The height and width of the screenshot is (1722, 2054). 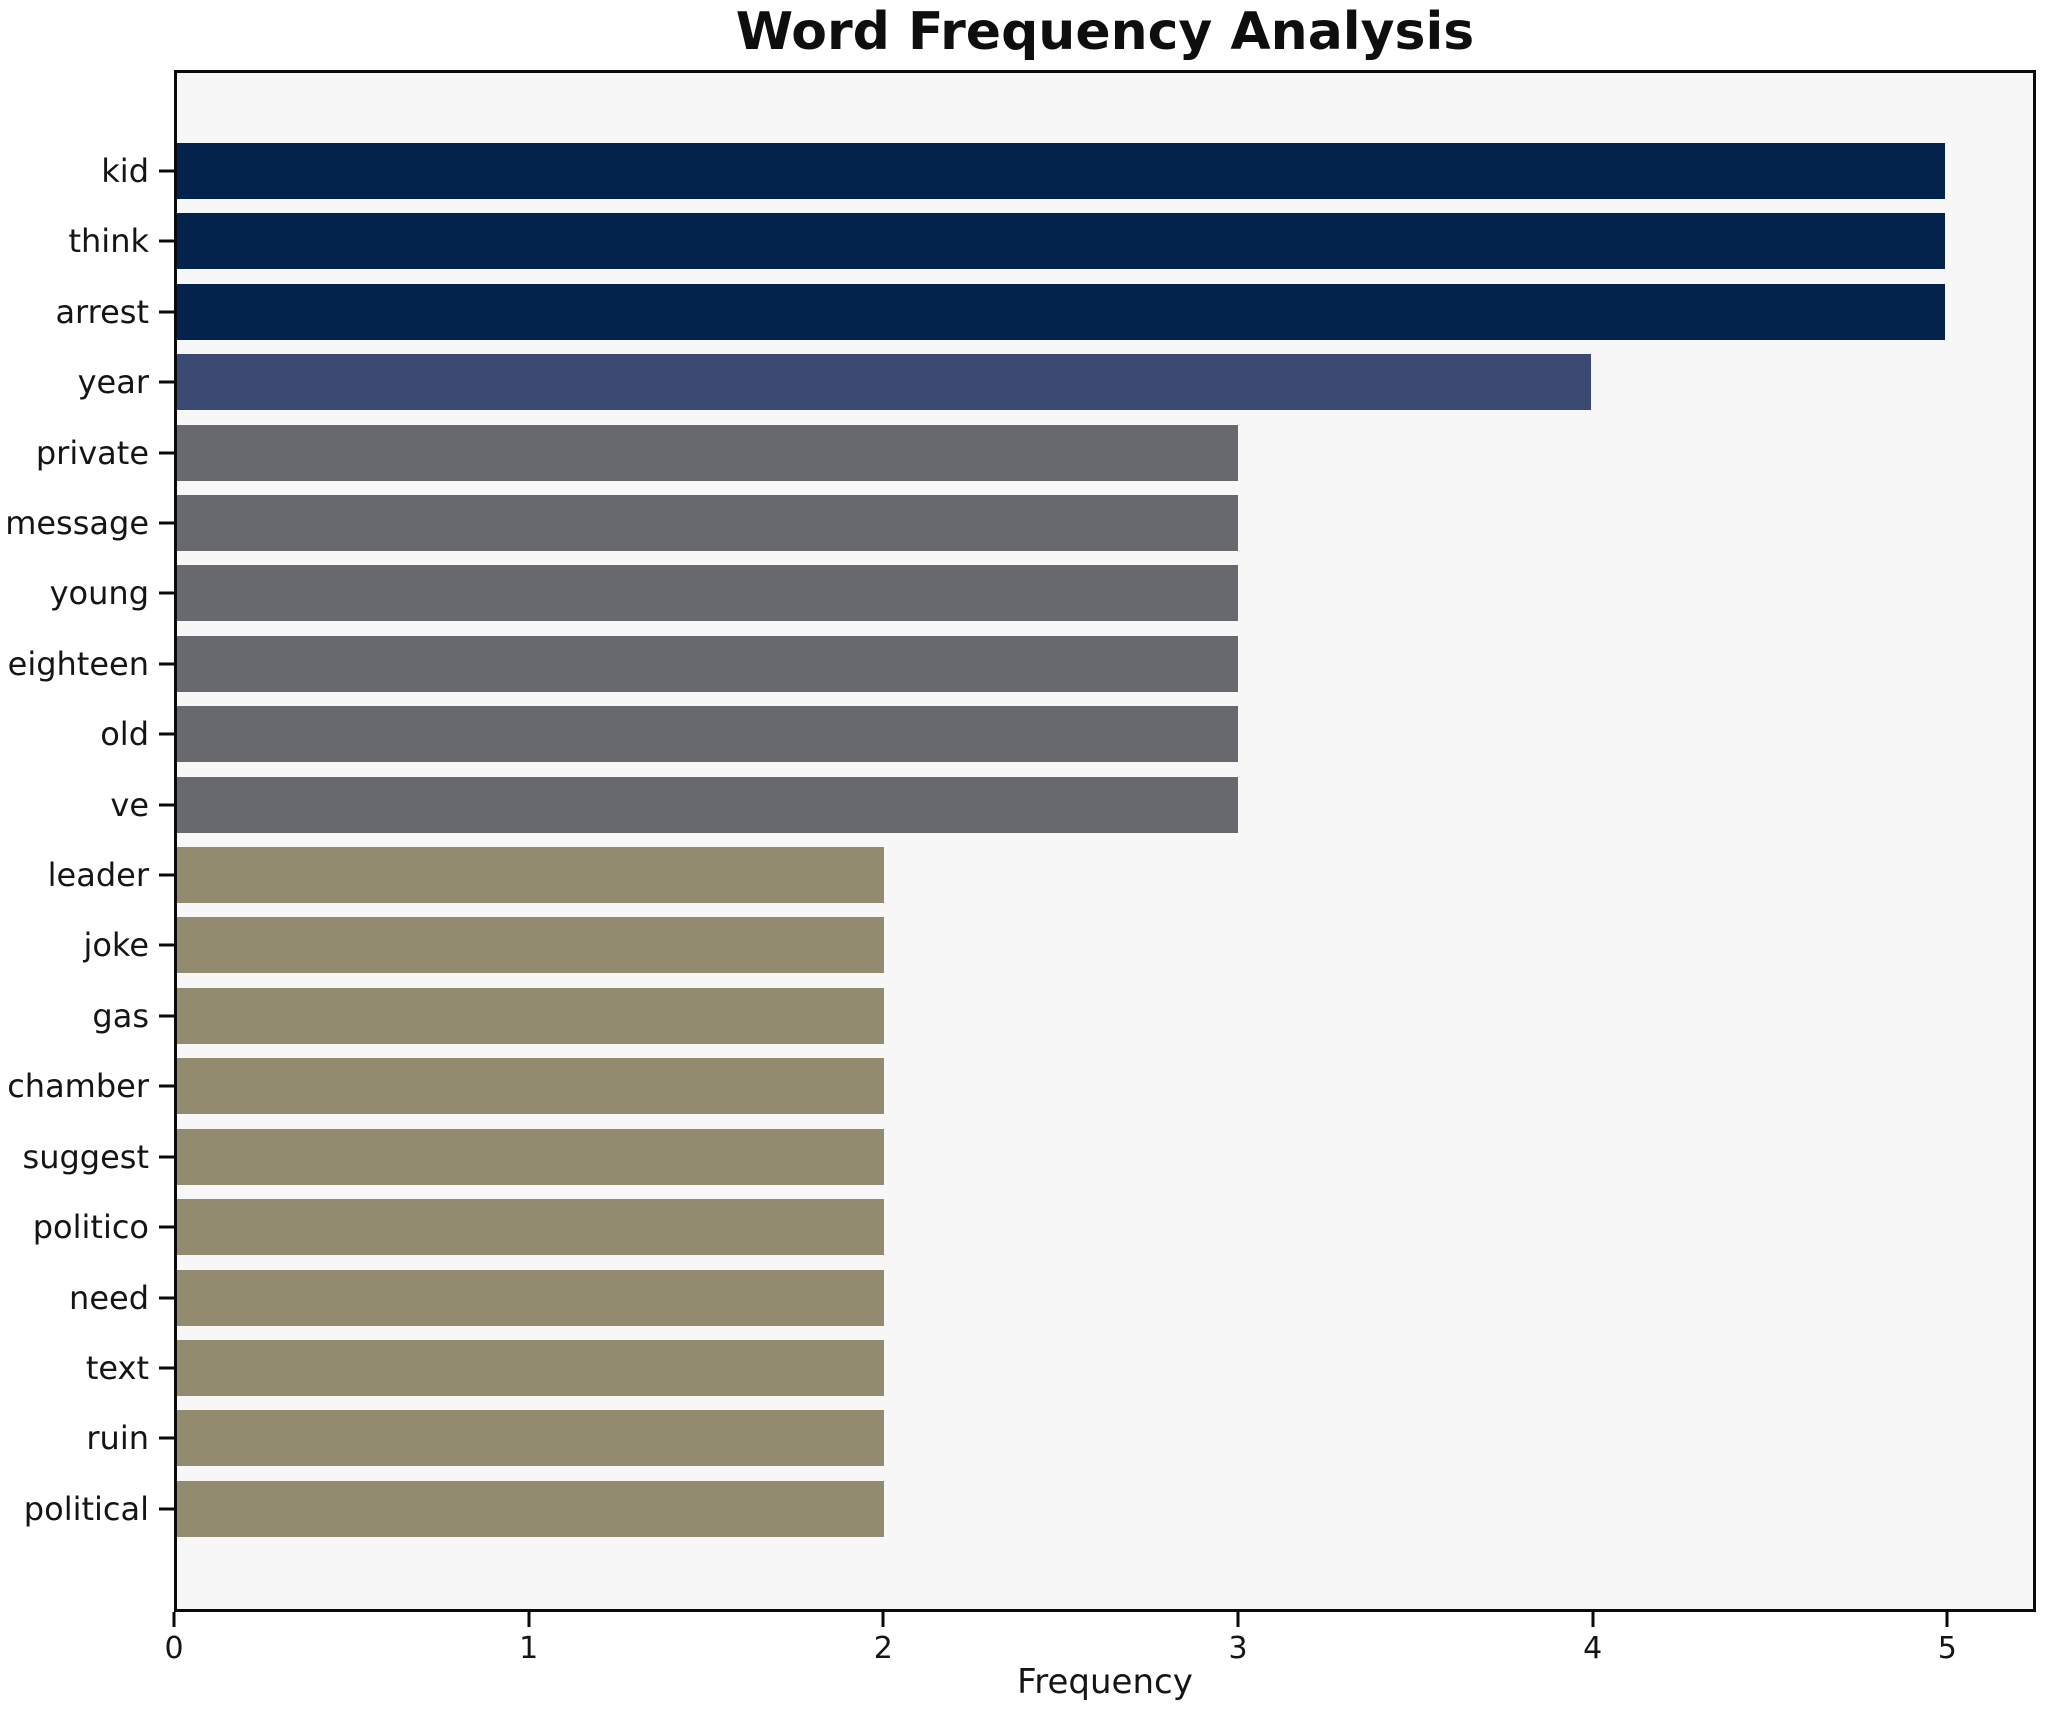 What do you see at coordinates (117, 1367) in the screenshot?
I see `y-tick-label: text` at bounding box center [117, 1367].